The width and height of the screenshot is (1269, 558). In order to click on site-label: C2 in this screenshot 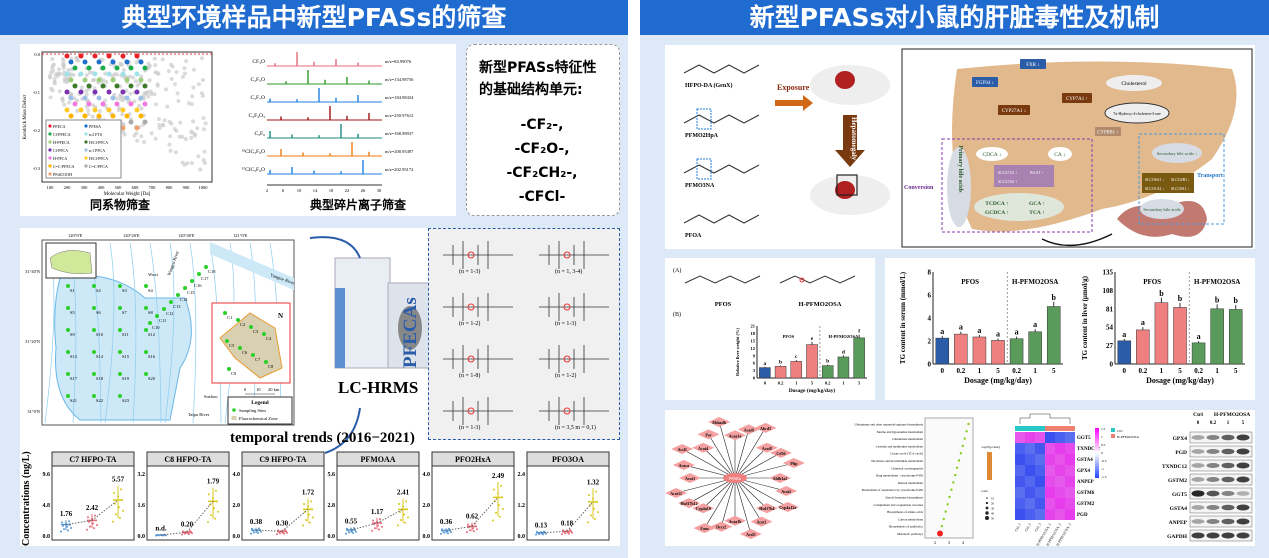, I will do `click(242, 324)`.